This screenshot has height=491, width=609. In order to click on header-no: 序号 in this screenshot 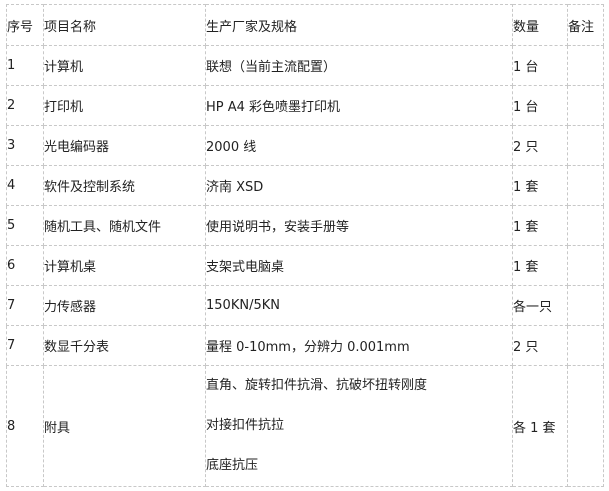, I will do `click(25, 25)`.